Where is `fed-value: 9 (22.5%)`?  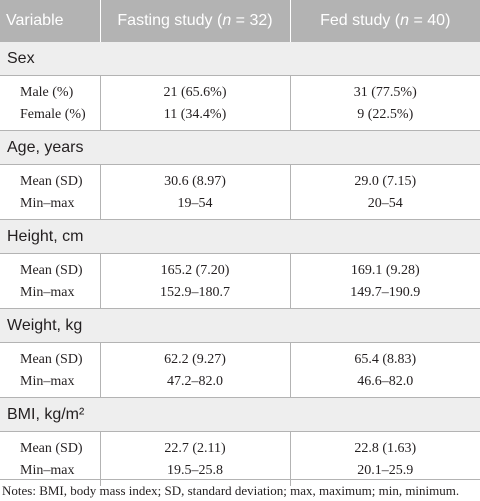
fed-value: 9 (22.5%) is located at coordinates (385, 114).